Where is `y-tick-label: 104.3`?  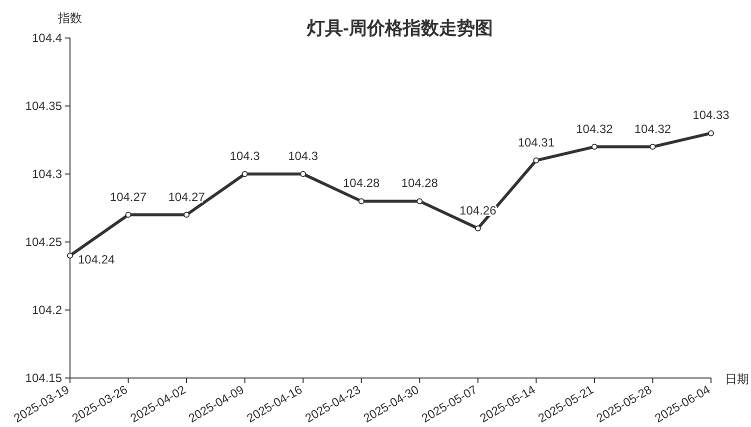 y-tick-label: 104.3 is located at coordinates (47, 174).